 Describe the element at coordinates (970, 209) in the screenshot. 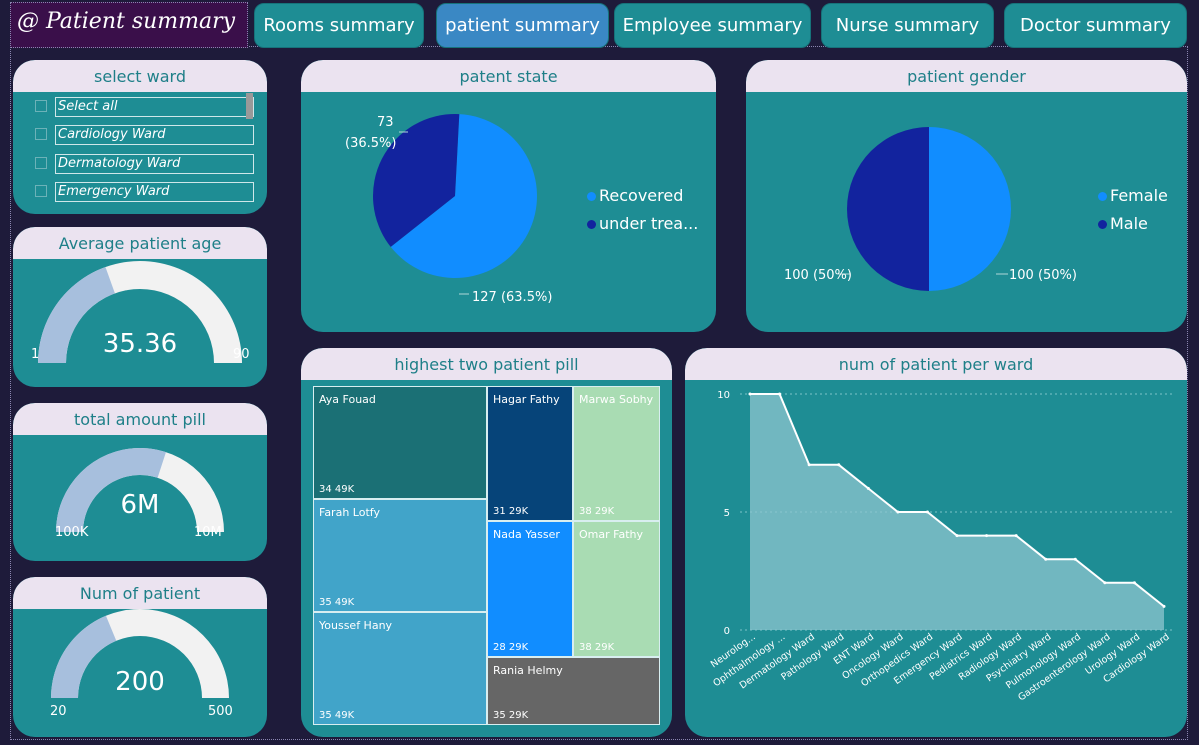

I see `pie-slice-female` at that location.